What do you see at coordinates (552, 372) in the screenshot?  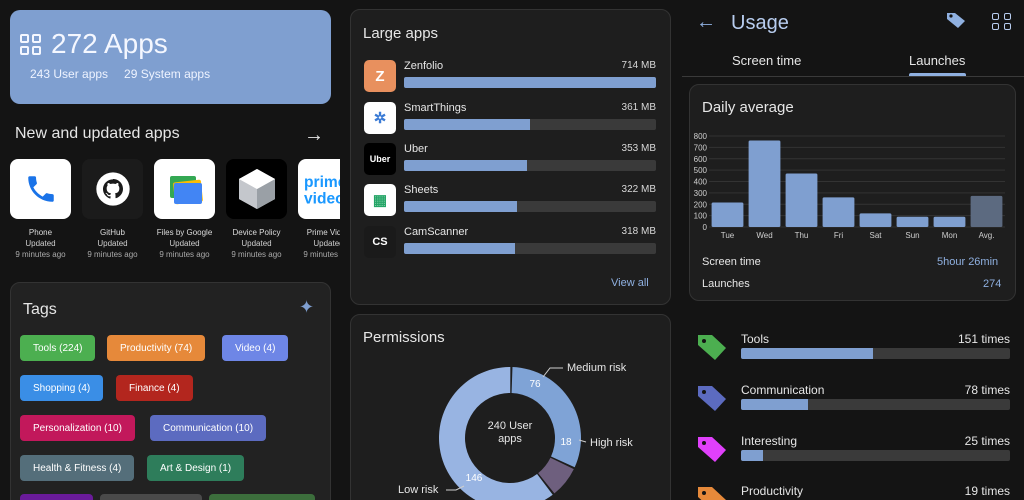 I see `leader-line-medium` at bounding box center [552, 372].